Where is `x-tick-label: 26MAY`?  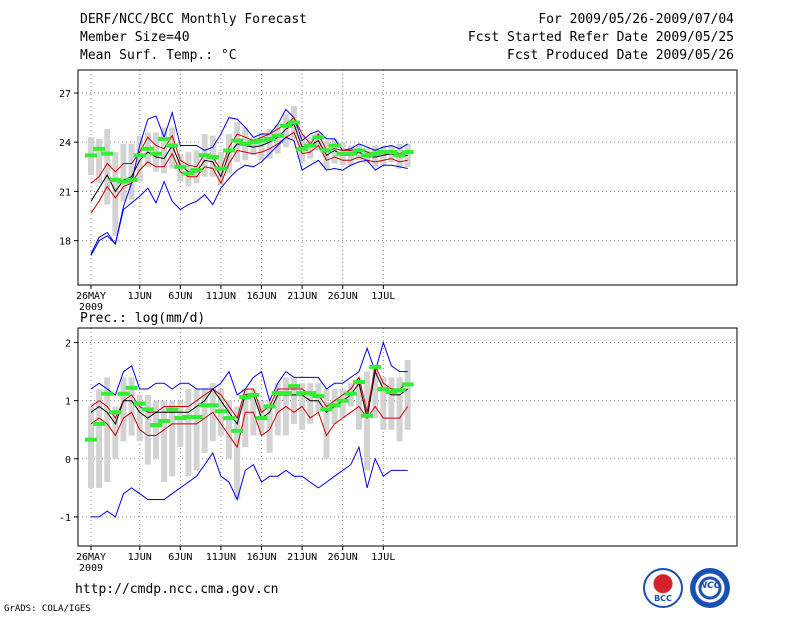
x-tick-label: 26MAY is located at coordinates (91, 296).